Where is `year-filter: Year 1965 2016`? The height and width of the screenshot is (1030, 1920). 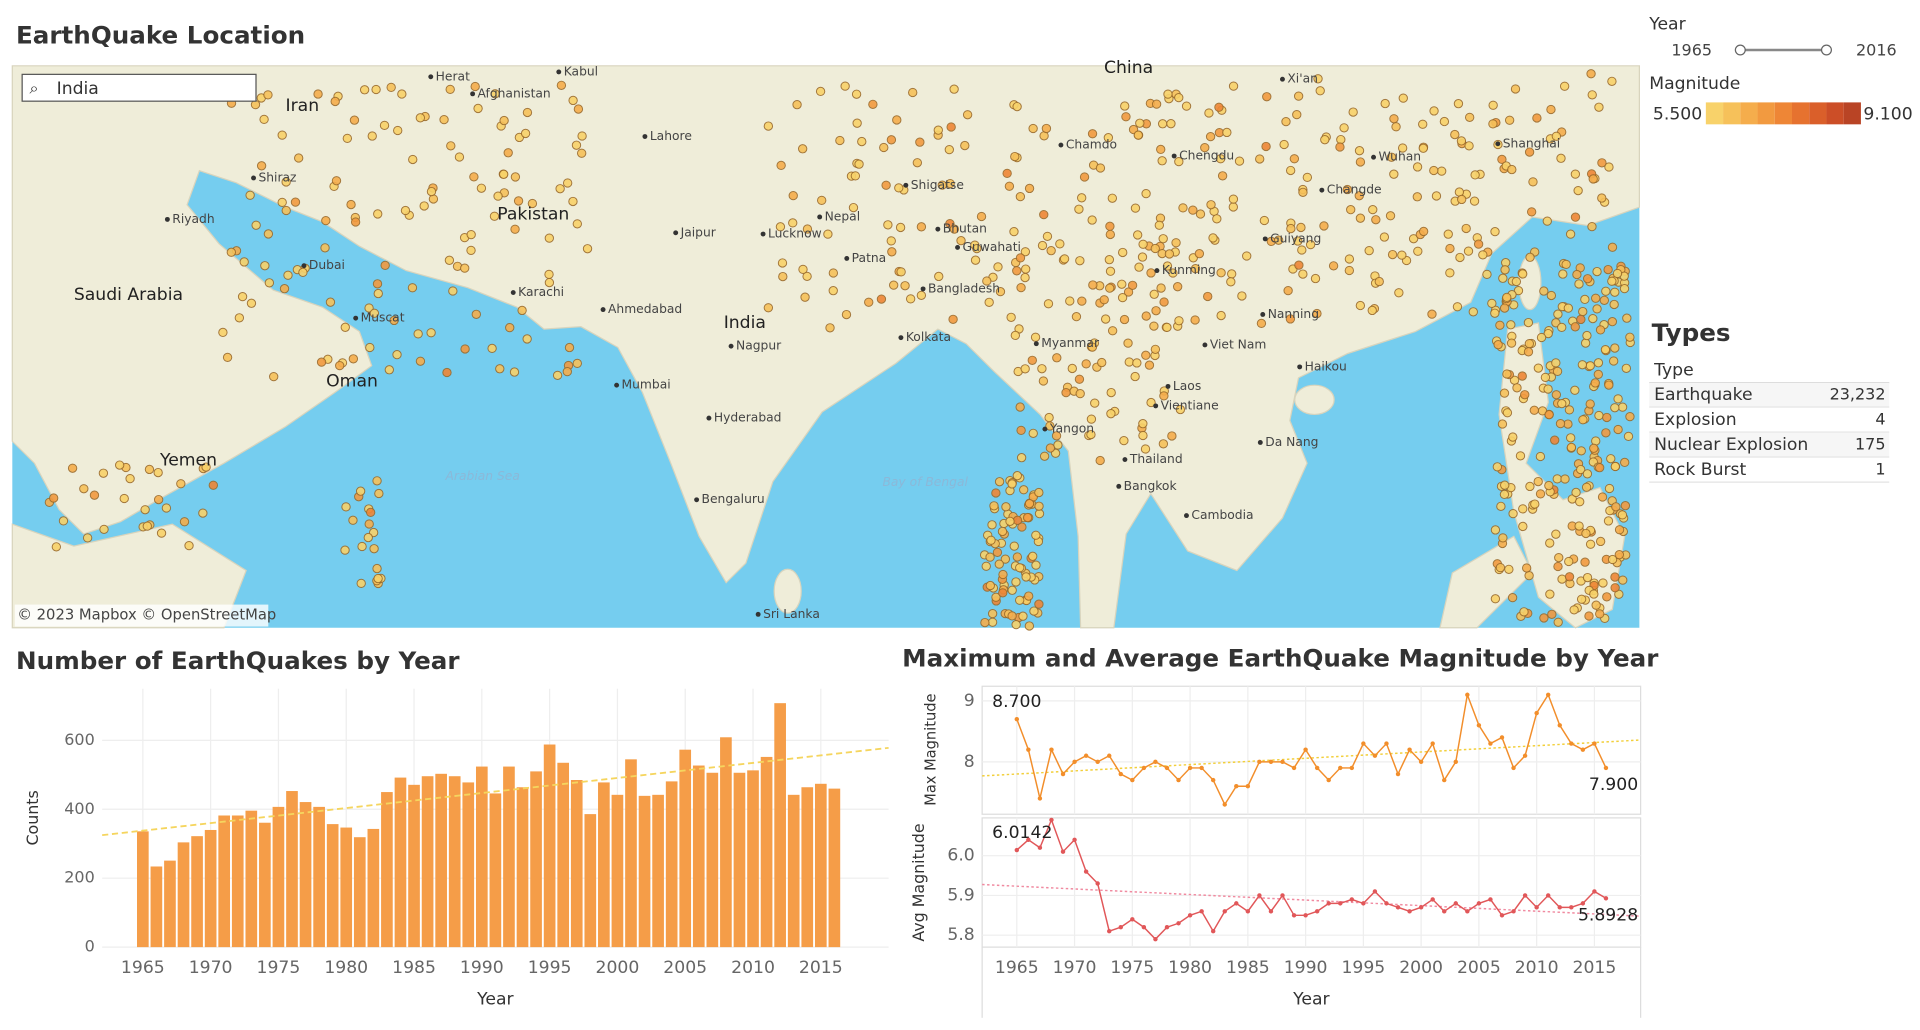 year-filter: Year 1965 2016 is located at coordinates (1772, 36).